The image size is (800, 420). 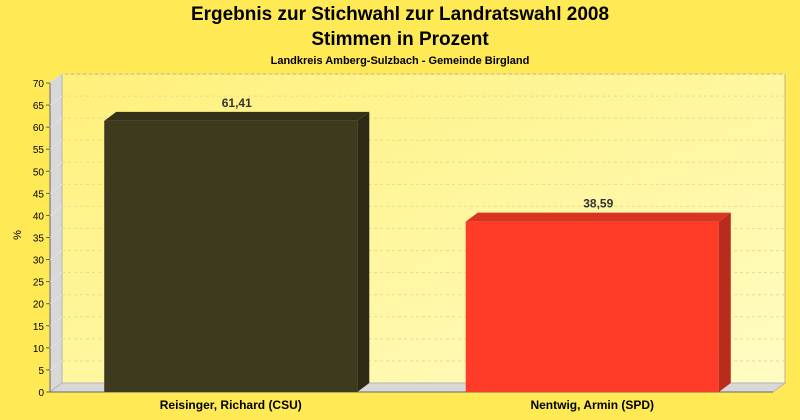 I want to click on y-tick-label: 55, so click(x=39, y=150).